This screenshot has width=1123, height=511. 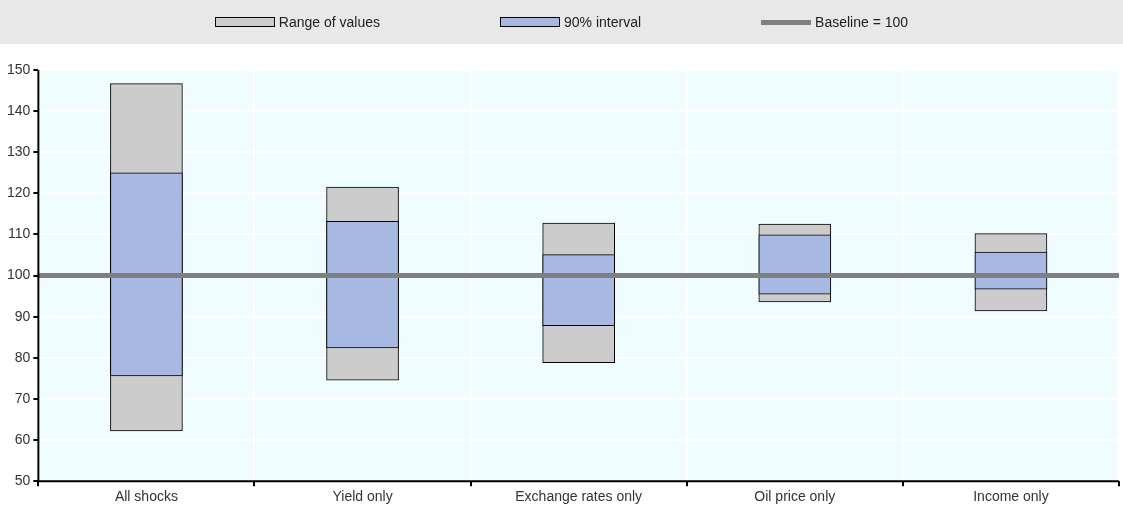 I want to click on y-tick-label: 100, so click(x=19, y=274).